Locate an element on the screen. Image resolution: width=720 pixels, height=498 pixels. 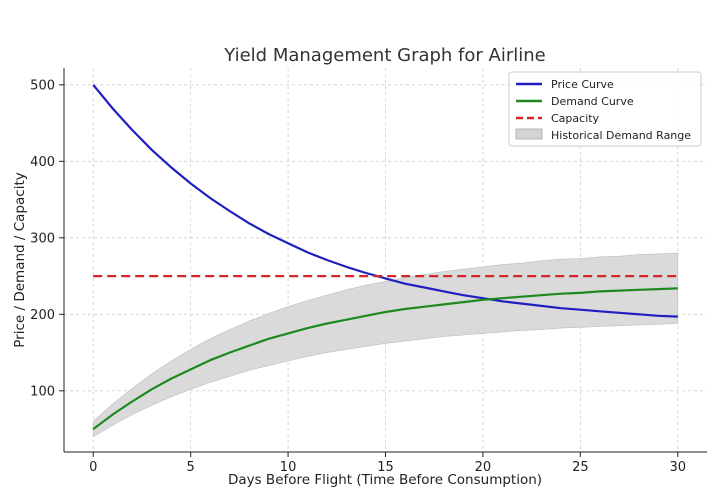
y-tick-label-100: 100 is located at coordinates (42, 391).